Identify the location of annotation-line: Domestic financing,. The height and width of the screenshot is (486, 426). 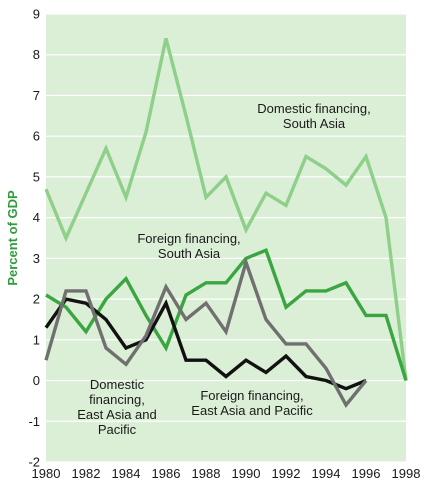
(313, 108).